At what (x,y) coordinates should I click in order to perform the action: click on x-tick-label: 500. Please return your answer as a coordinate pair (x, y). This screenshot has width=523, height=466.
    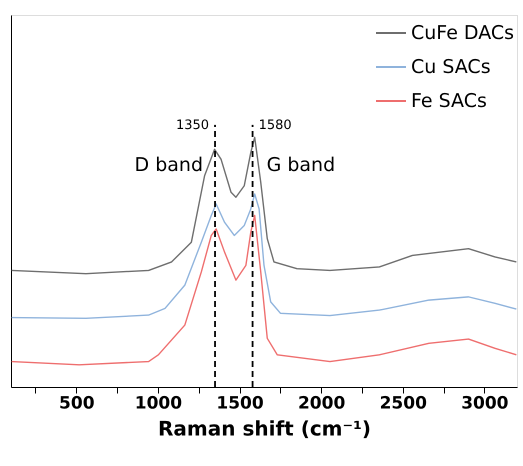
    Looking at the image, I should click on (77, 404).